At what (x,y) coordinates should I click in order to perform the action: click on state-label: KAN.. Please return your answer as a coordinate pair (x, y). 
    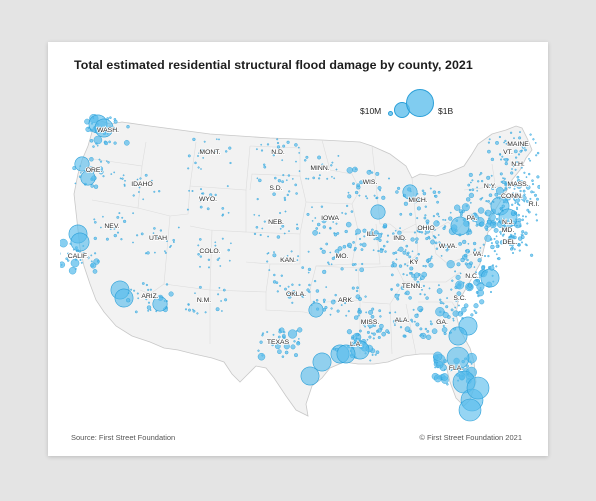
    Looking at the image, I should click on (288, 260).